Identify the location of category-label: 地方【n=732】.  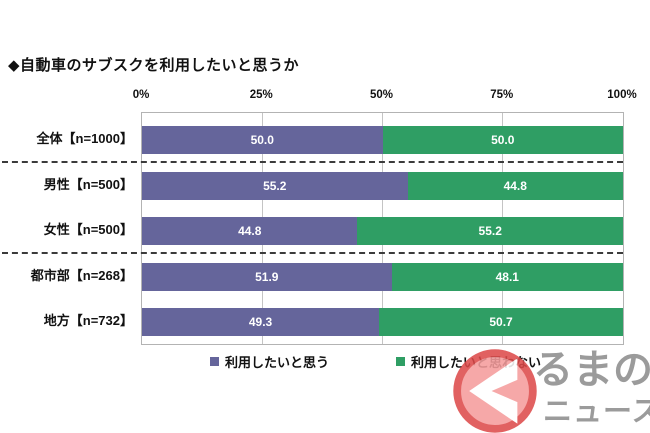
(88, 320).